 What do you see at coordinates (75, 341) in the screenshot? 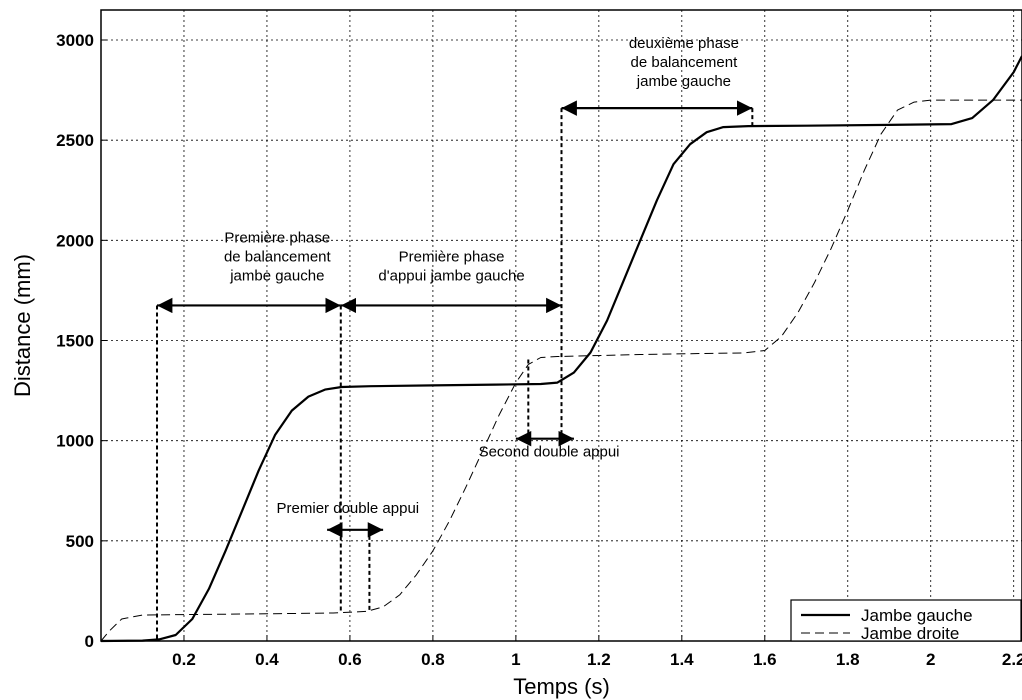
I see `y-tick-label: 1500` at bounding box center [75, 341].